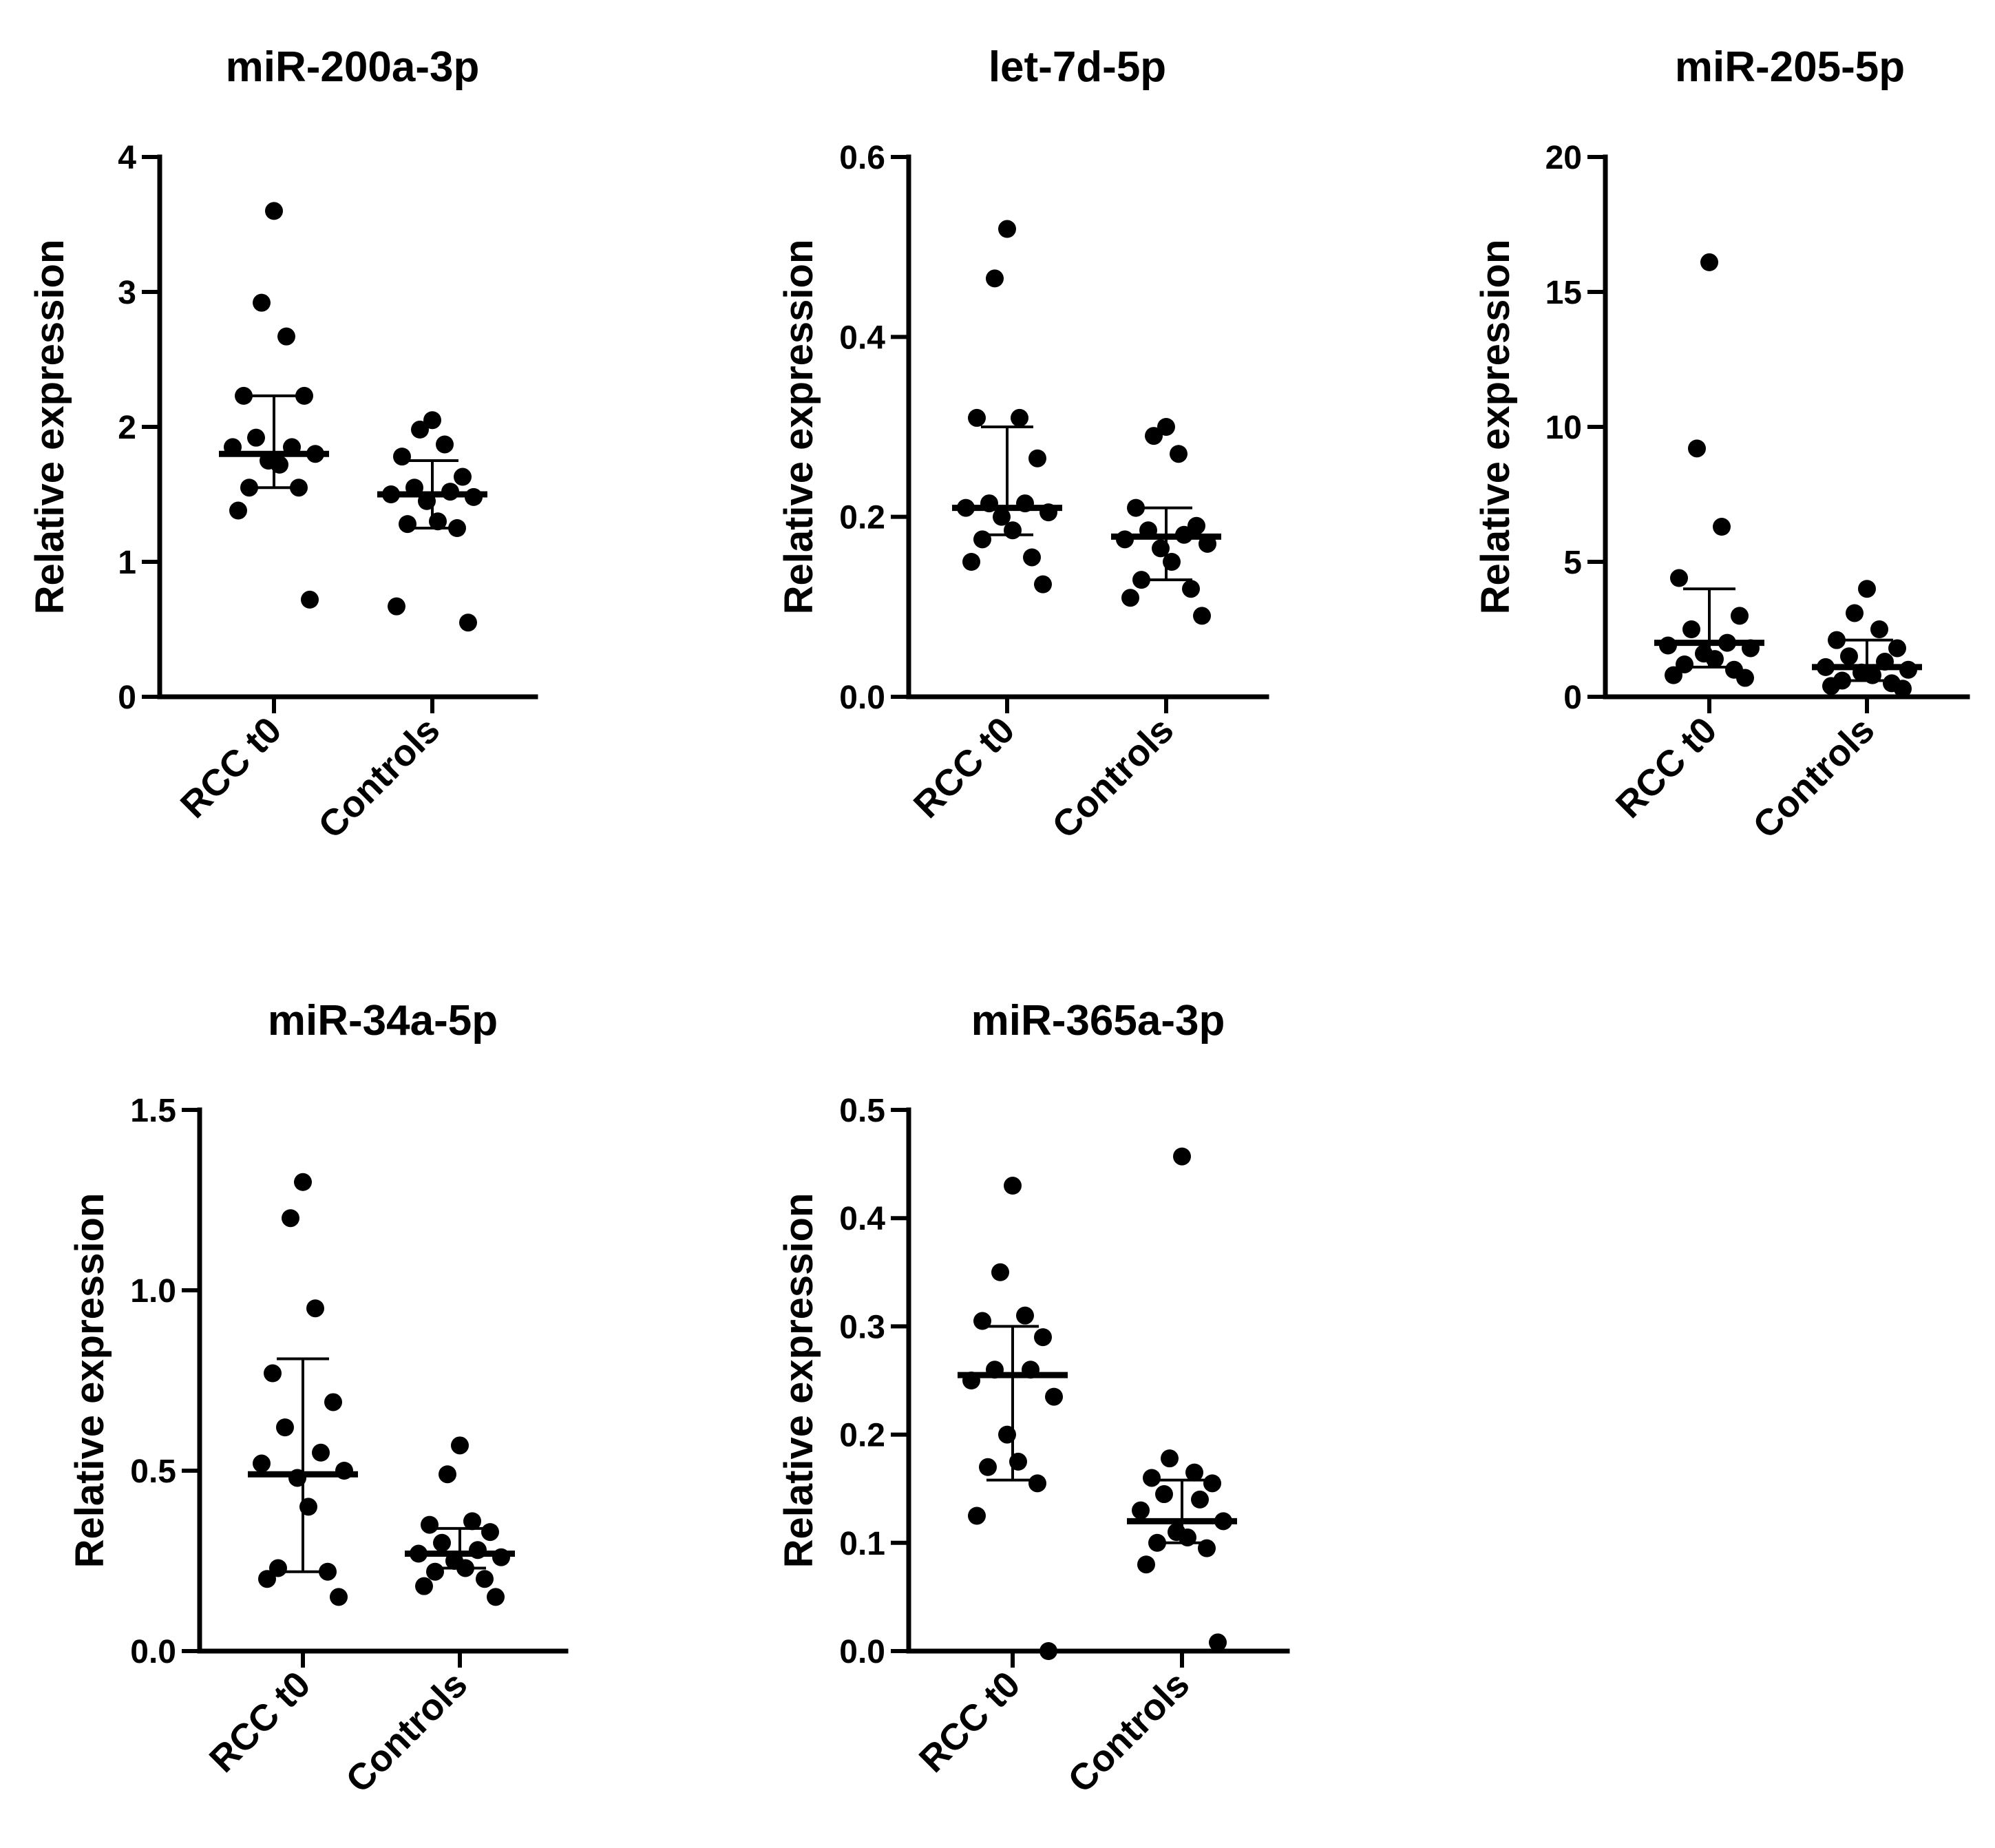  Describe the element at coordinates (862, 1219) in the screenshot. I see `y-tick-label: 0.4` at that location.